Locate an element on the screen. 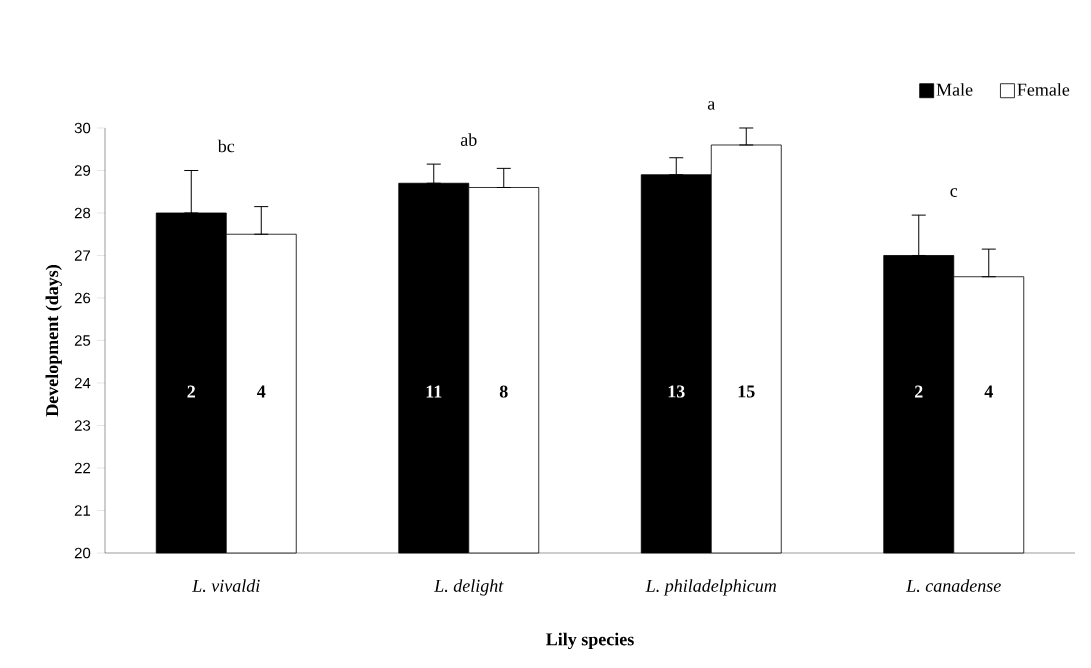 The height and width of the screenshot is (668, 1091). y-tick-label: 29 is located at coordinates (82, 170).